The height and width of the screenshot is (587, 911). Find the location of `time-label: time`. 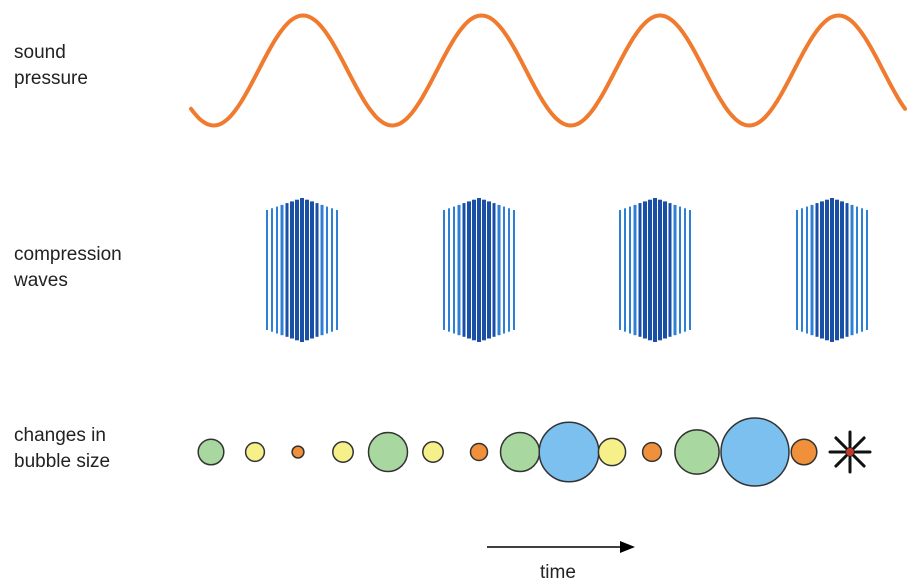

time-label: time is located at coordinates (558, 573).